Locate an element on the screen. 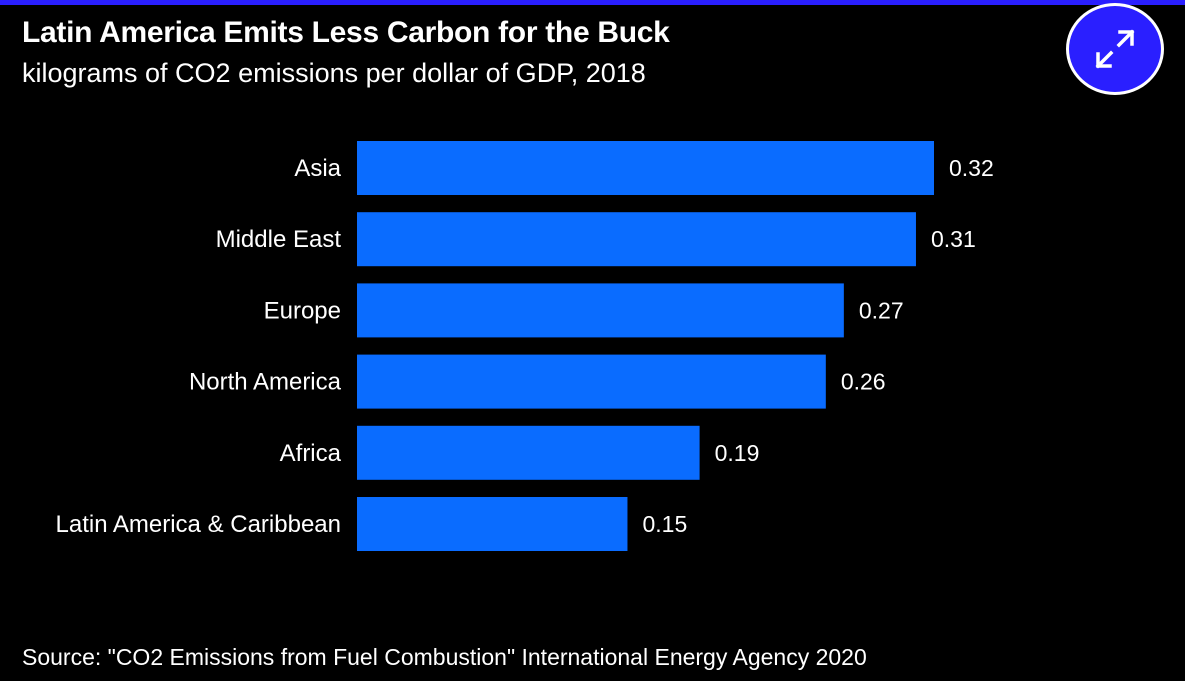 The width and height of the screenshot is (1185, 681). bar-africa is located at coordinates (528, 452).